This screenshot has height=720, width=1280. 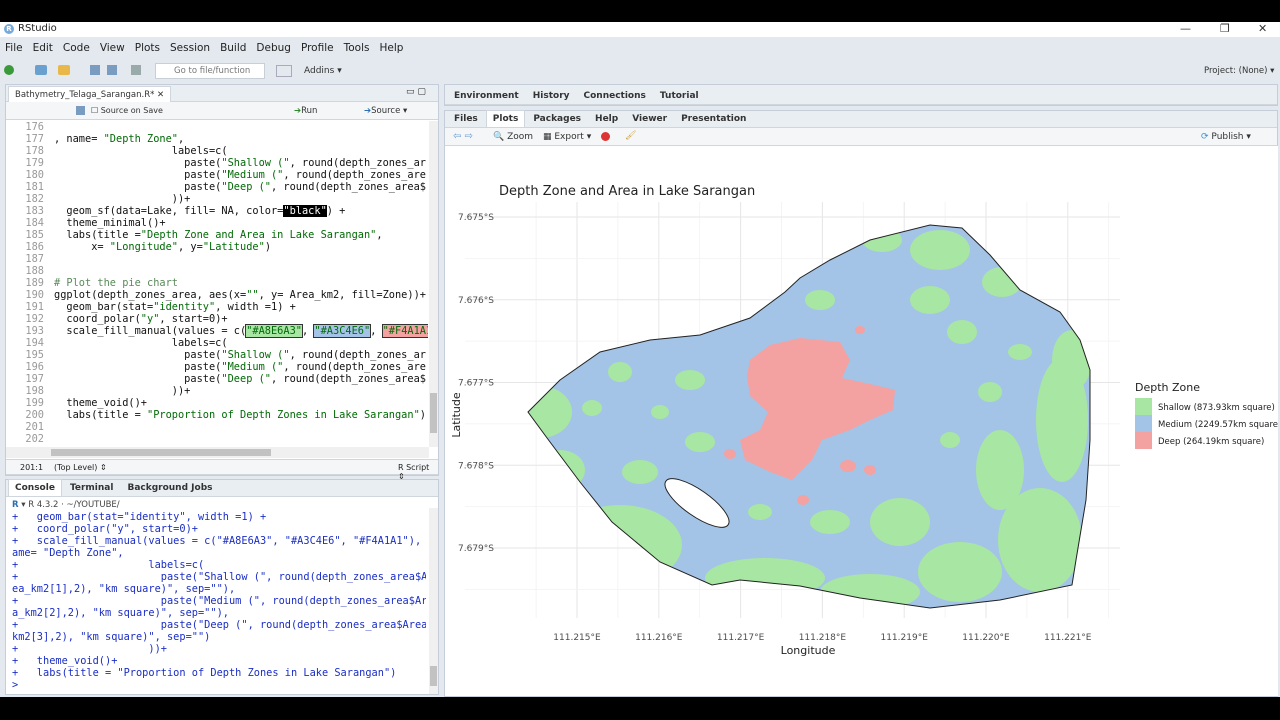 I want to click on menu-item: Edit, so click(x=42, y=48).